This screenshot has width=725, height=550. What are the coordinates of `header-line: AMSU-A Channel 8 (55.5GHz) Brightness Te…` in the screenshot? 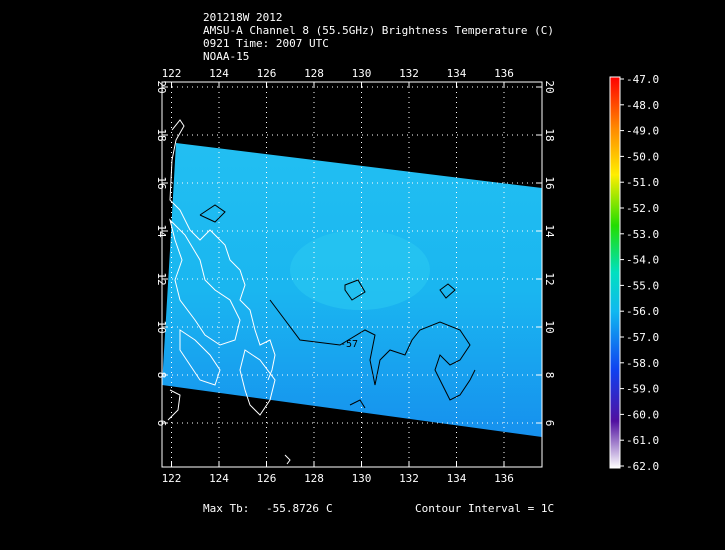 It's located at (378, 30).